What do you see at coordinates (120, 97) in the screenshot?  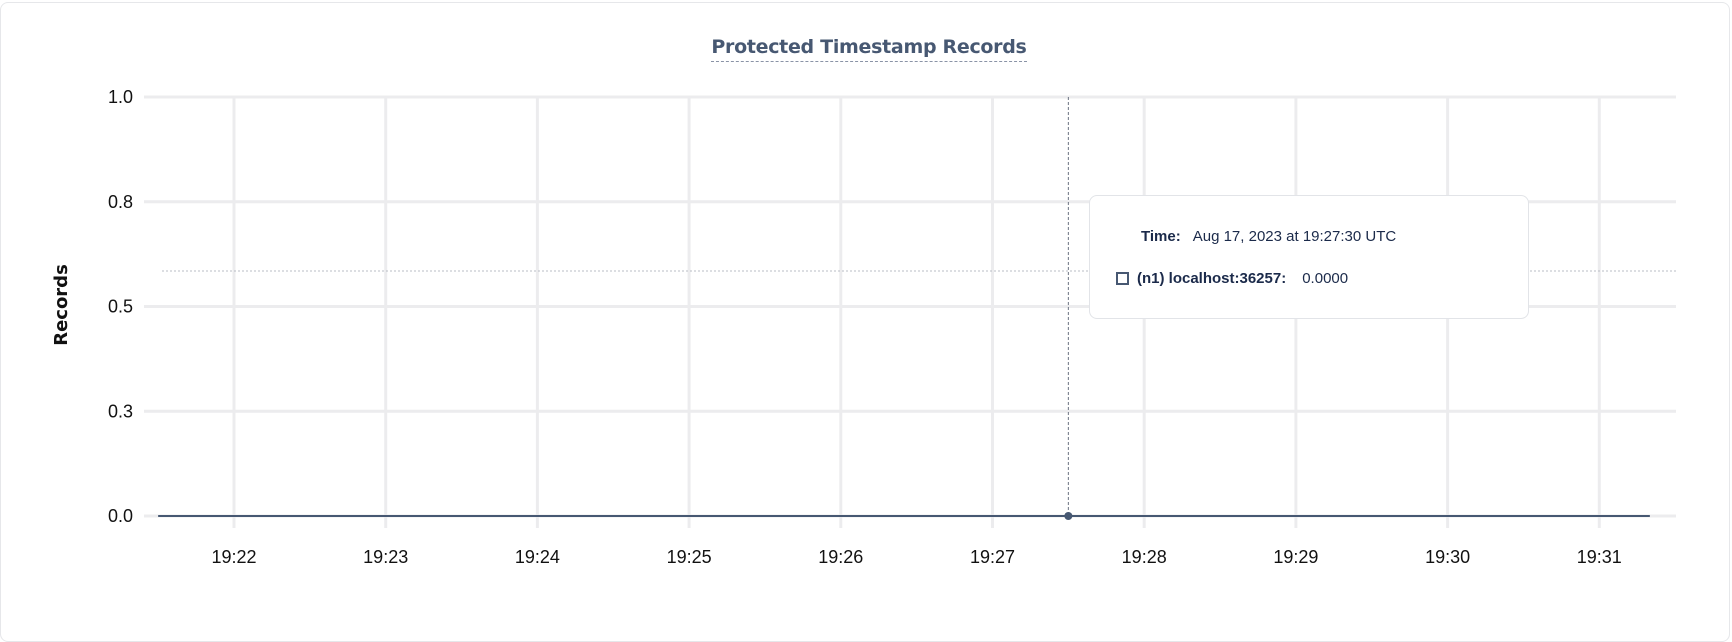 I see `y-tick-label: 1.0` at bounding box center [120, 97].